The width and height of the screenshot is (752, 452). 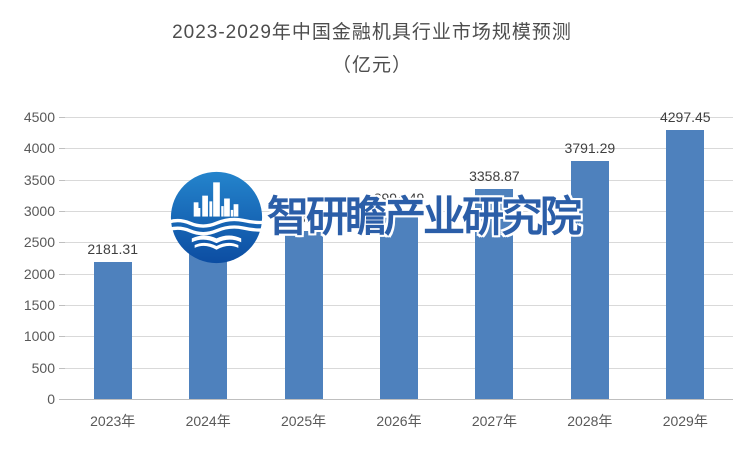 What do you see at coordinates (39, 211) in the screenshot?
I see `y-axis-label: 3000` at bounding box center [39, 211].